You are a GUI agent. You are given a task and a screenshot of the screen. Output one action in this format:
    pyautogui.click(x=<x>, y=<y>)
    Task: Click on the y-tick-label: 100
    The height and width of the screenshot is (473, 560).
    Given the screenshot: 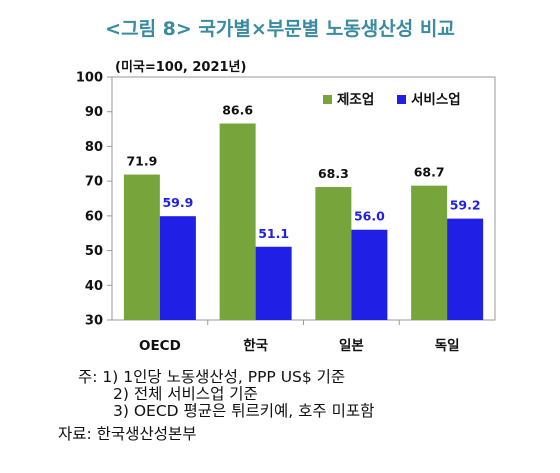 What is the action you would take?
    pyautogui.click(x=89, y=78)
    